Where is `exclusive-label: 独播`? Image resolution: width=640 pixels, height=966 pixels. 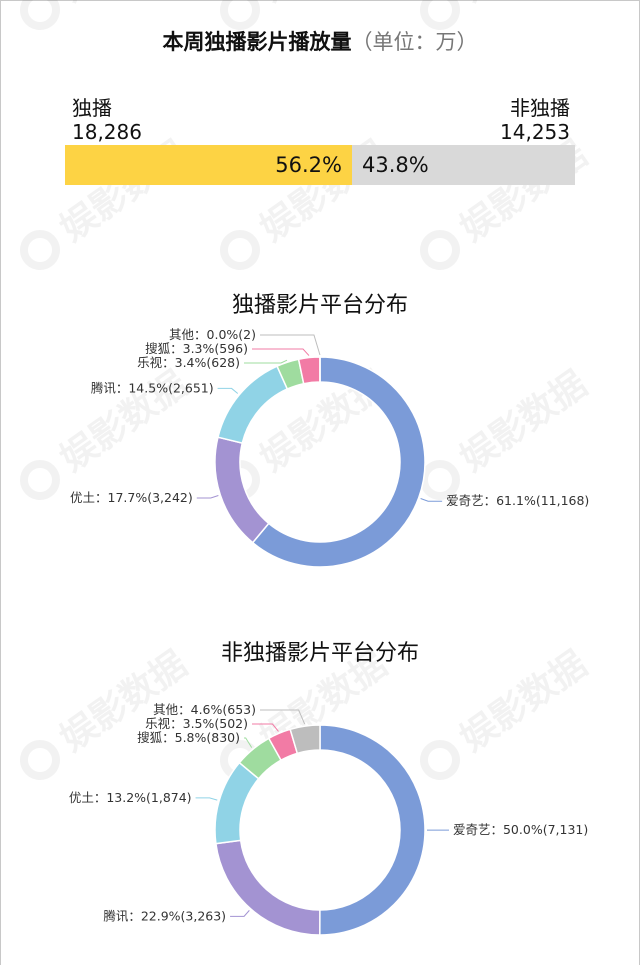
exclusive-label: 独播 is located at coordinates (92, 108).